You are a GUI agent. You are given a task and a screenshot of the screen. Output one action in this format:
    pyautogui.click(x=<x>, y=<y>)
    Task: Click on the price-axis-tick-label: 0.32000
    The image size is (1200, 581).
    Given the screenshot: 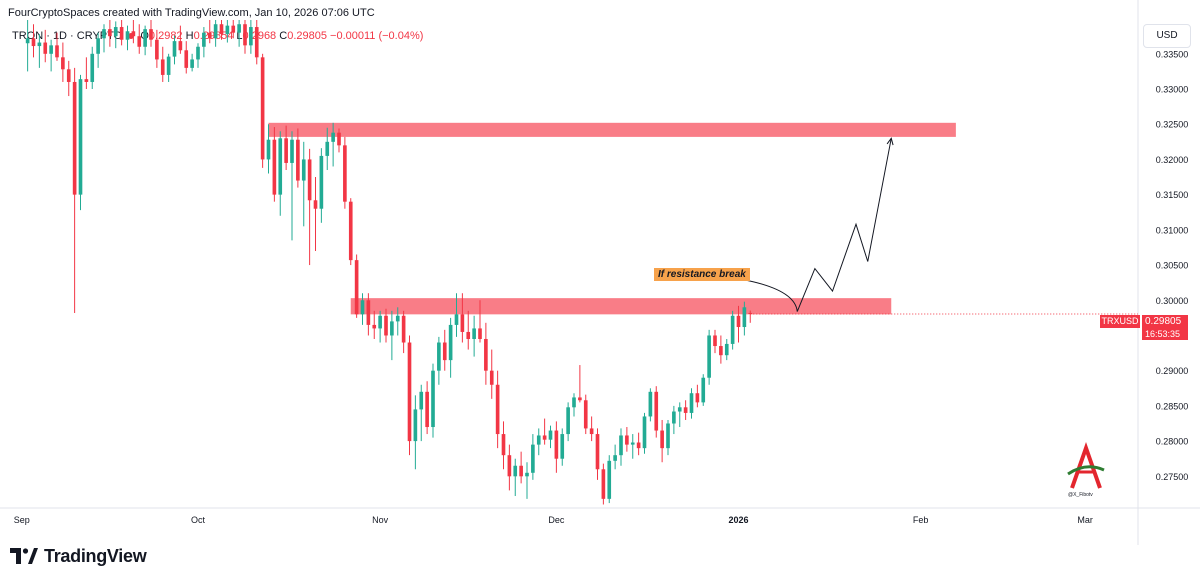 What is the action you would take?
    pyautogui.click(x=1172, y=160)
    